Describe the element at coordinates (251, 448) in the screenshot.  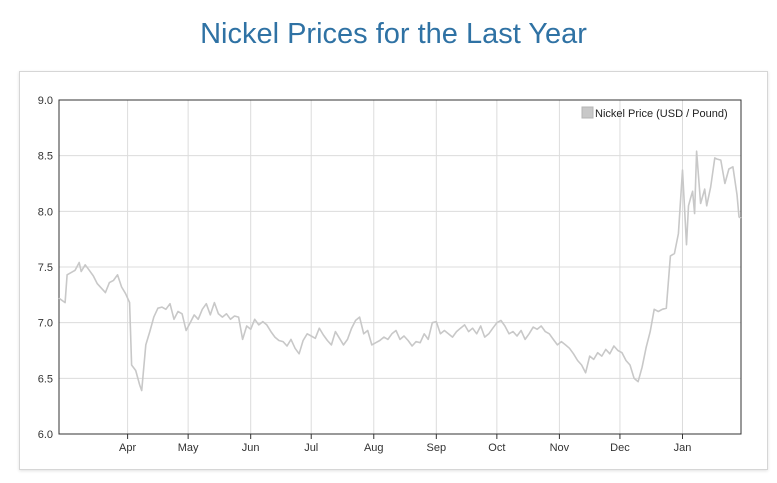
I see `x-tick-label: Jun` at that location.